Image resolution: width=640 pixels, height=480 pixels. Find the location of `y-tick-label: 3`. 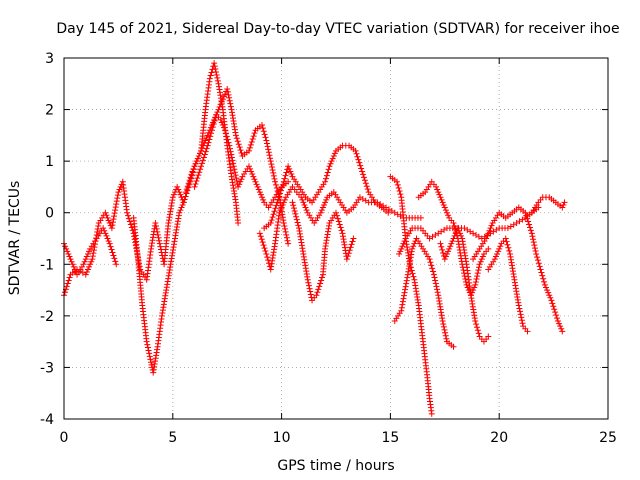

y-tick-label: 3 is located at coordinates (49, 59).